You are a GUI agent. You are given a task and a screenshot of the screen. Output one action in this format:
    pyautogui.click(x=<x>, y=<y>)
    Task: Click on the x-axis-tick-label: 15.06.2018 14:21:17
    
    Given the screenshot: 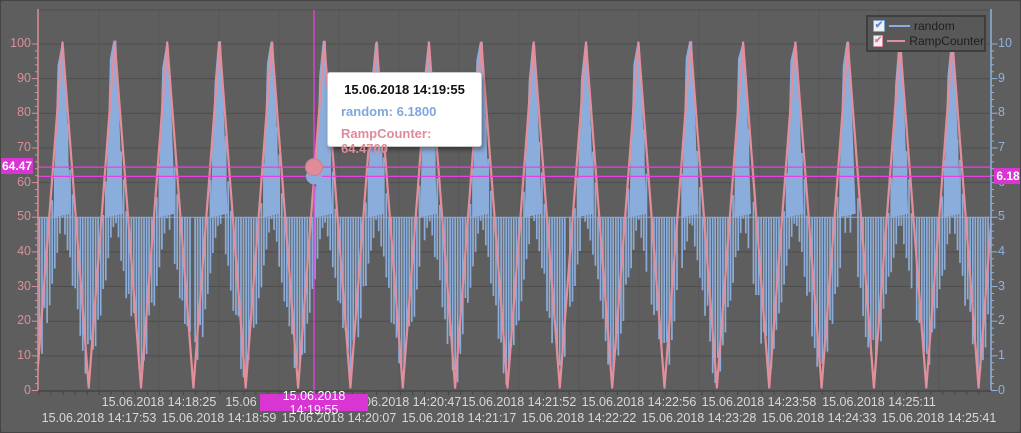 What is the action you would take?
    pyautogui.click(x=459, y=418)
    